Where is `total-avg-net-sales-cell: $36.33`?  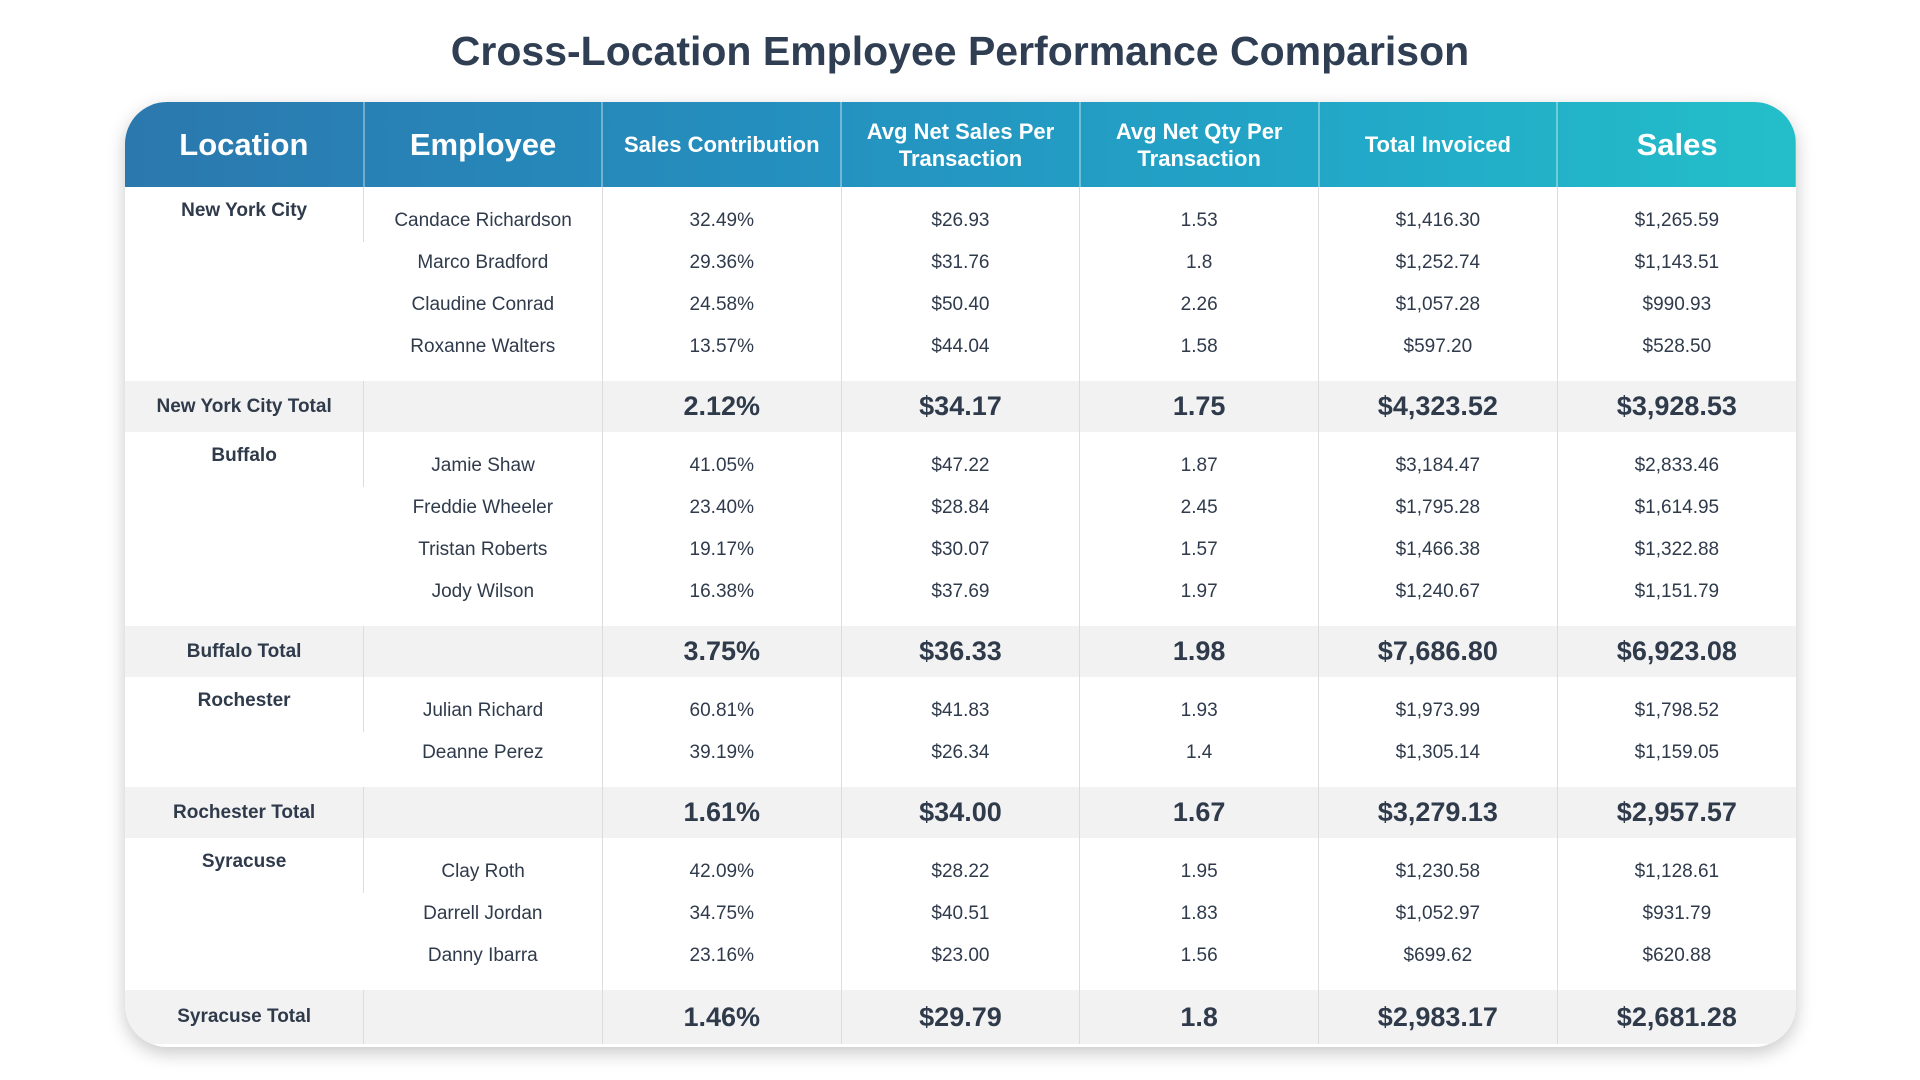
total-avg-net-sales-cell: $36.33 is located at coordinates (960, 651).